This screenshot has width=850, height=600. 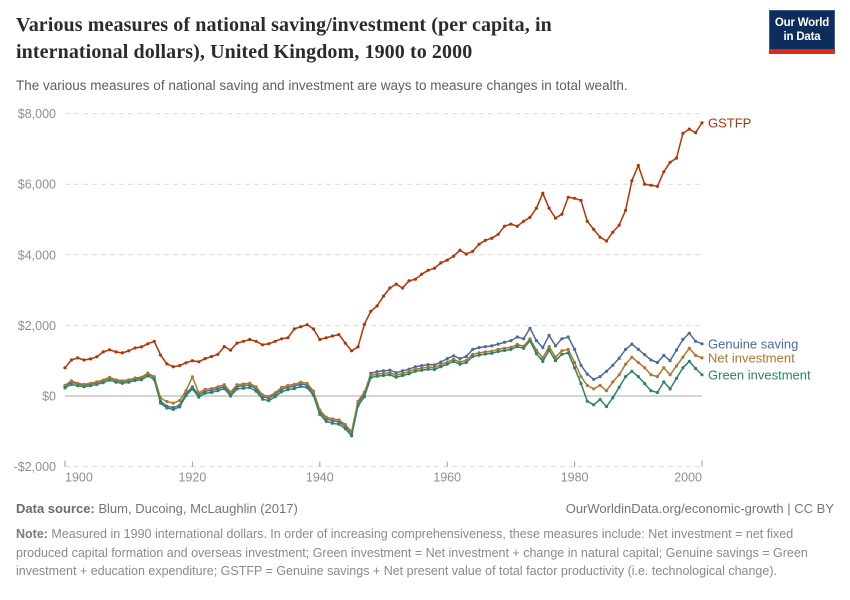 I want to click on y-tick-label: $8,000, so click(x=37, y=114).